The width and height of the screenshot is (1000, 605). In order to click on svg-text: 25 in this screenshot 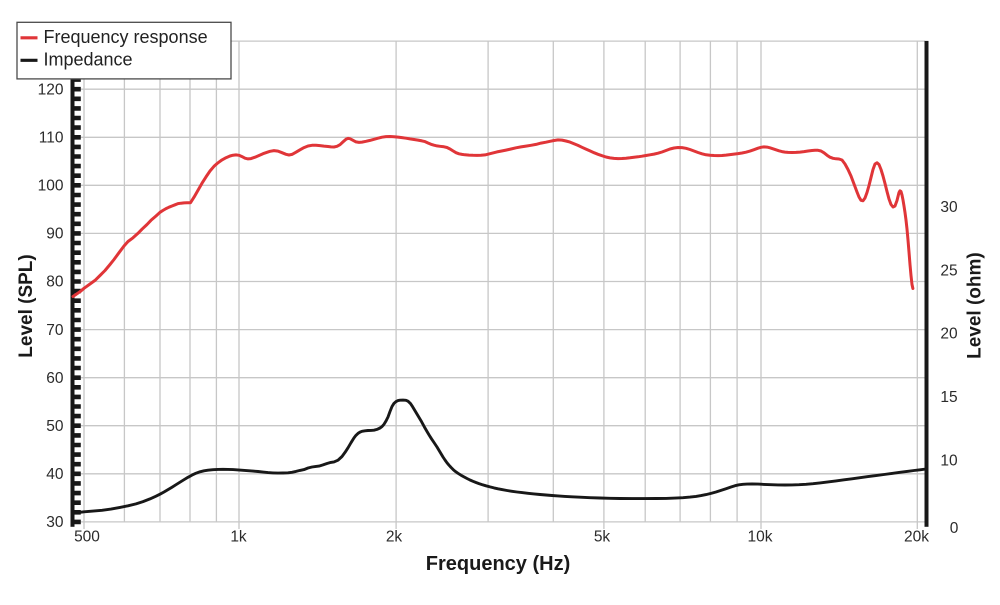, I will do `click(948, 270)`.